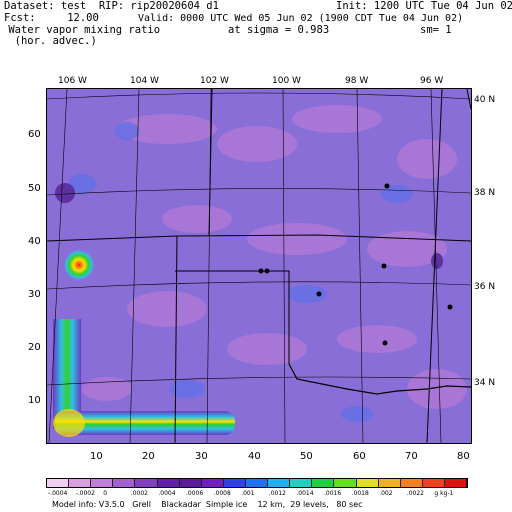 The height and width of the screenshot is (512, 512). What do you see at coordinates (444, 493) in the screenshot?
I see `colorbar-label: g kg-1` at bounding box center [444, 493].